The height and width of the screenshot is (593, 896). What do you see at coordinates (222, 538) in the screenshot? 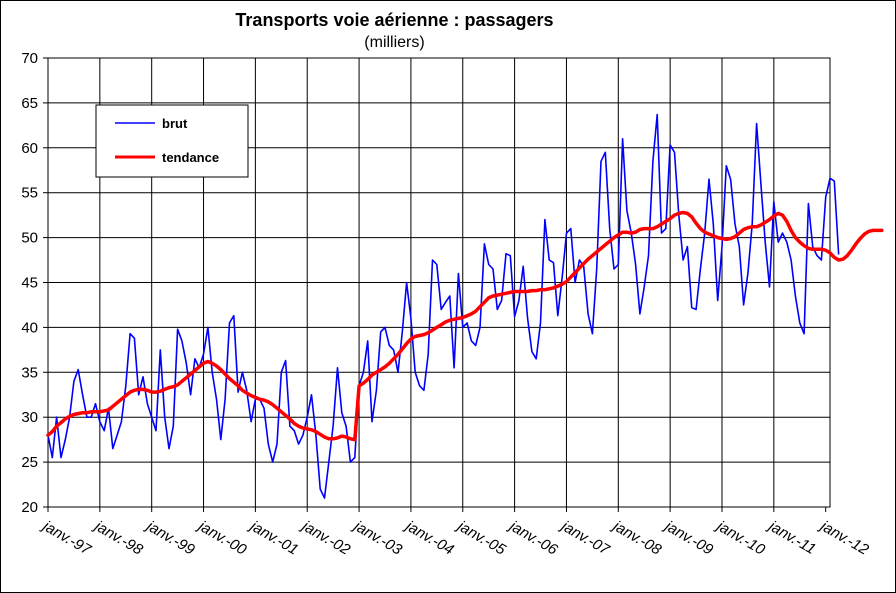
I see `x-tick-label: janv.-00` at bounding box center [222, 538].